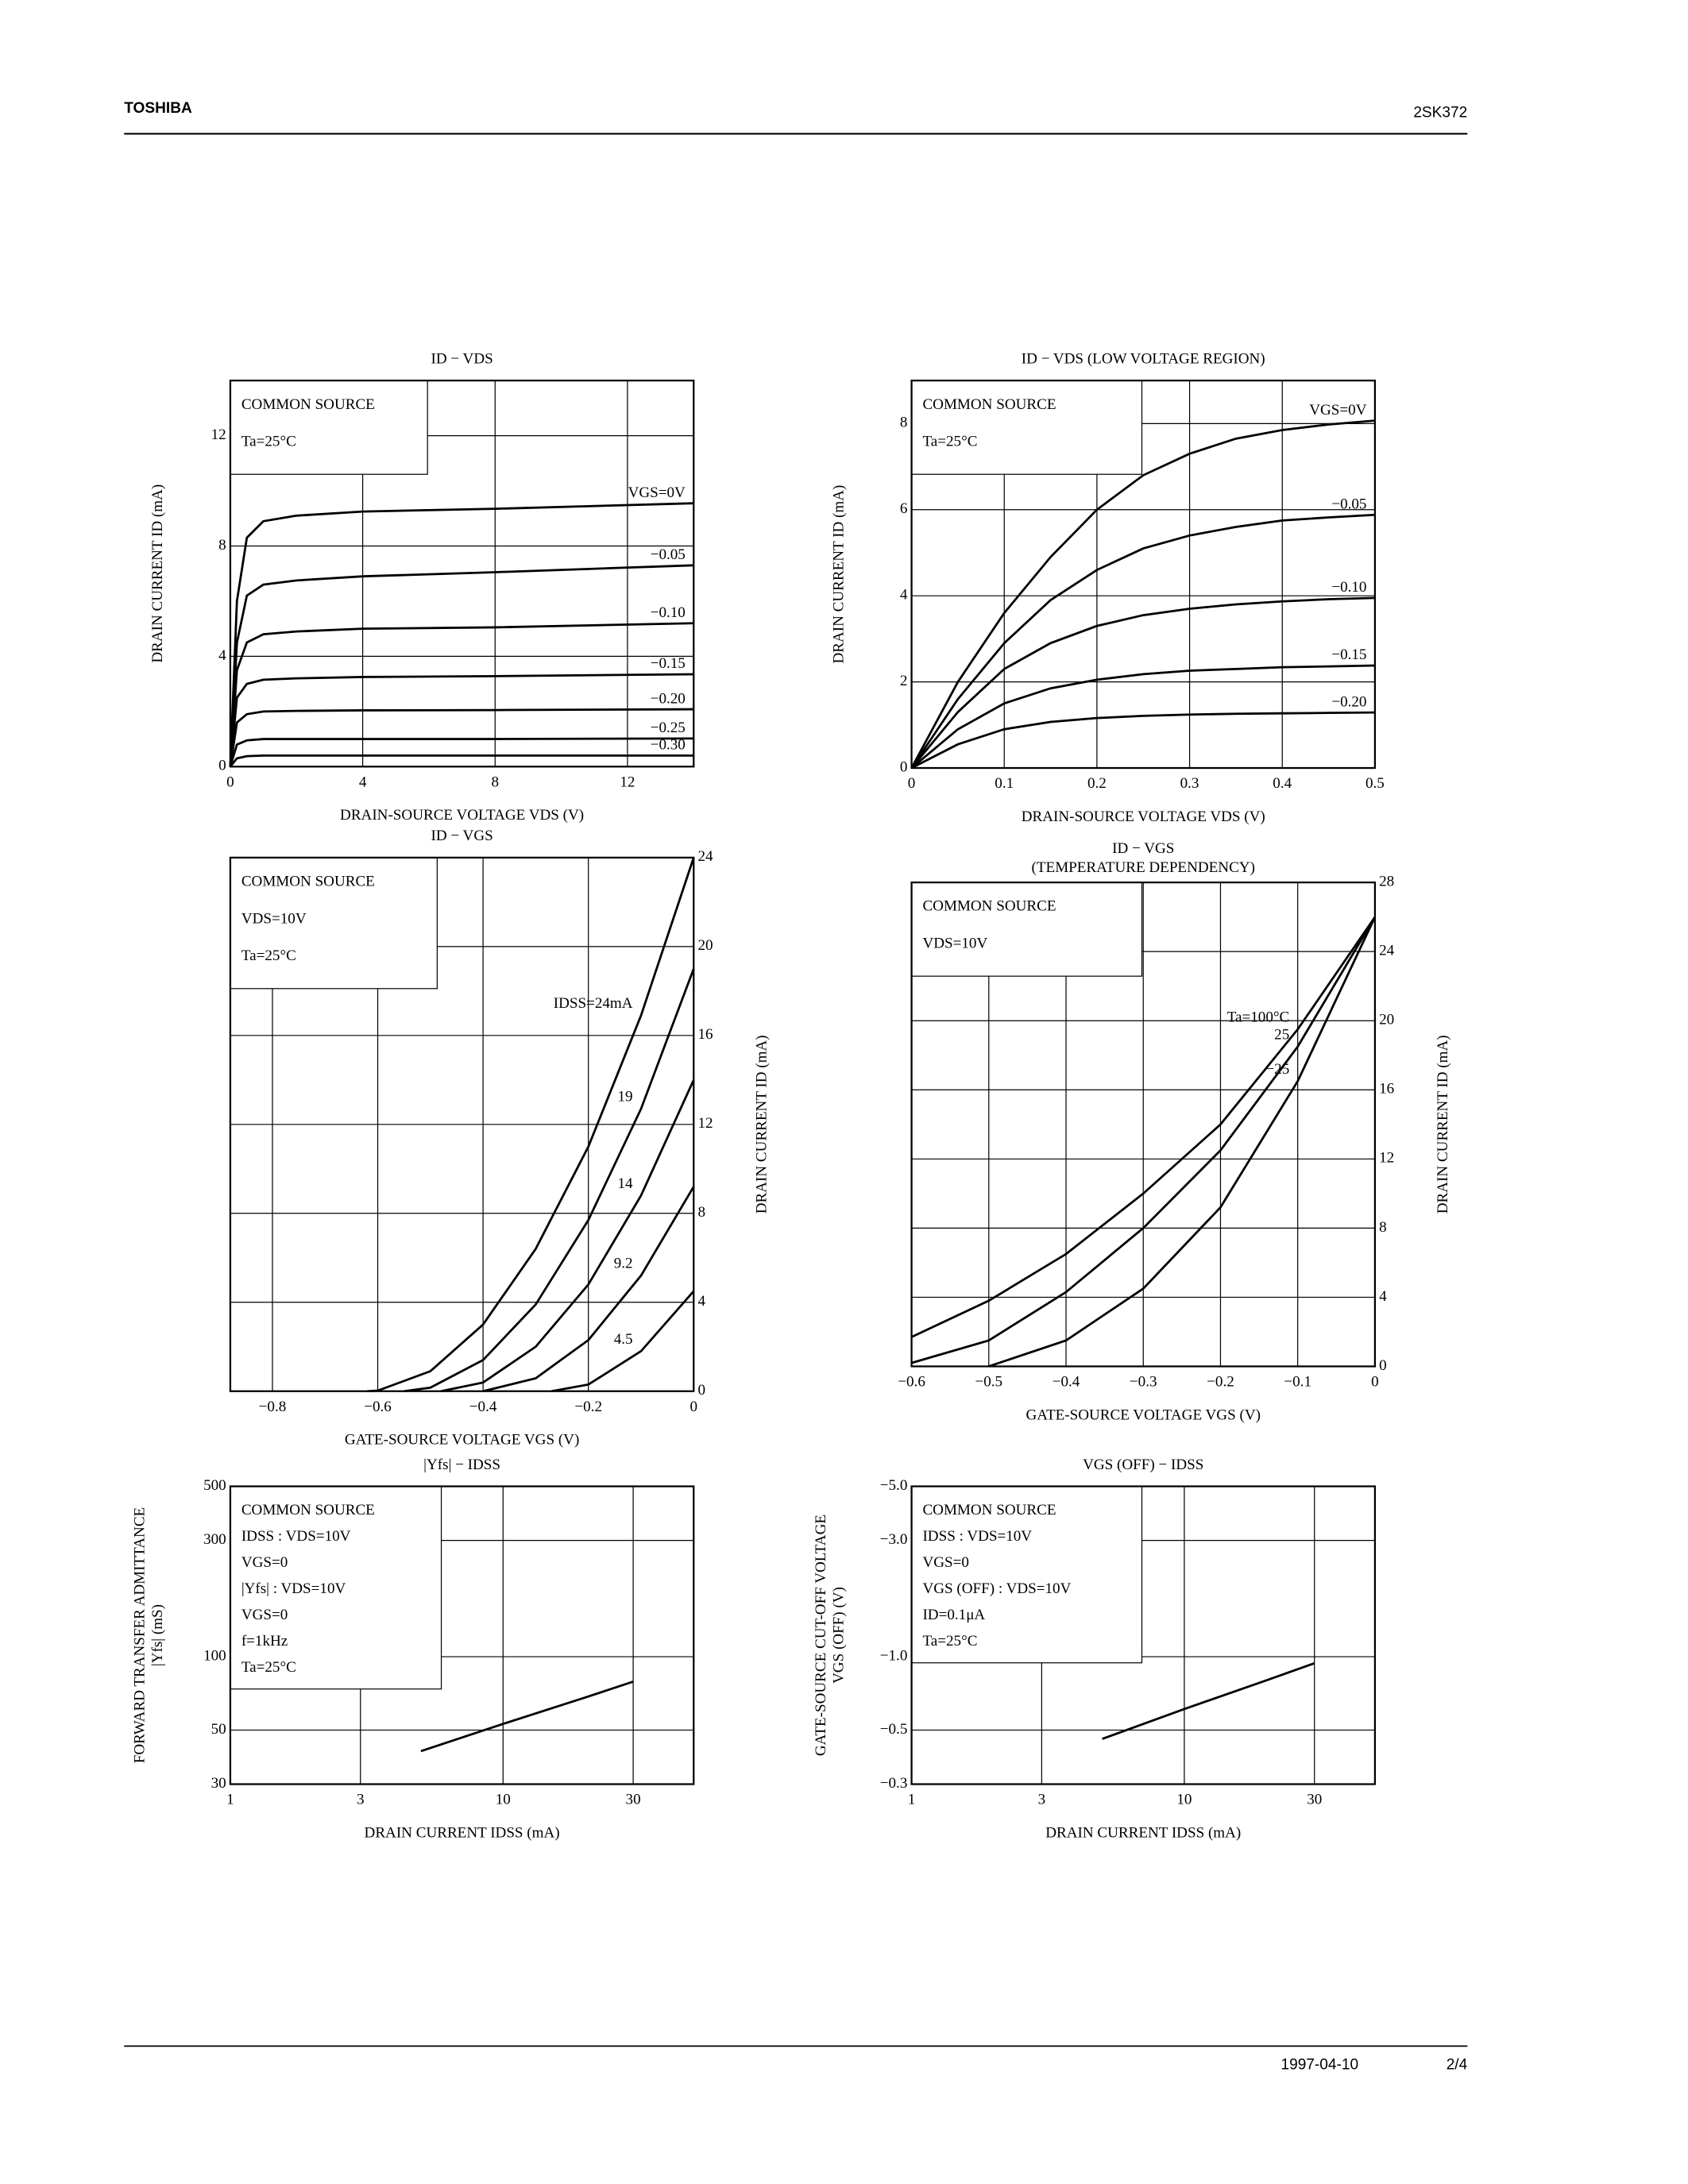 The image size is (1688, 2184). Describe the element at coordinates (1184, 1800) in the screenshot. I see `x-tick-label: 10` at that location.